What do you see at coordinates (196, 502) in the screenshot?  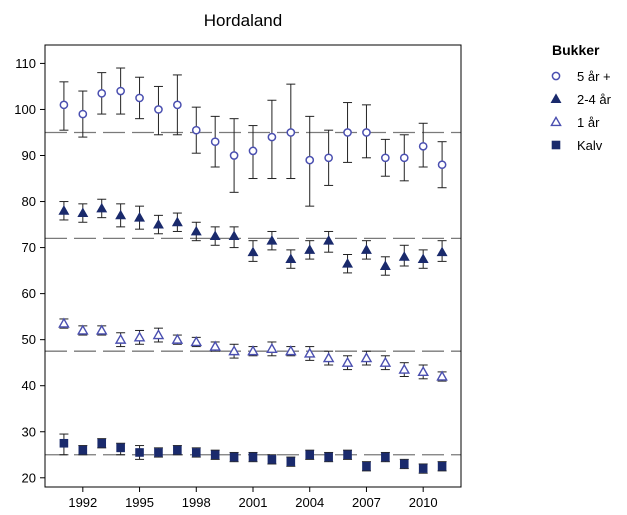 I see `x-tick-label: 1998` at bounding box center [196, 502].